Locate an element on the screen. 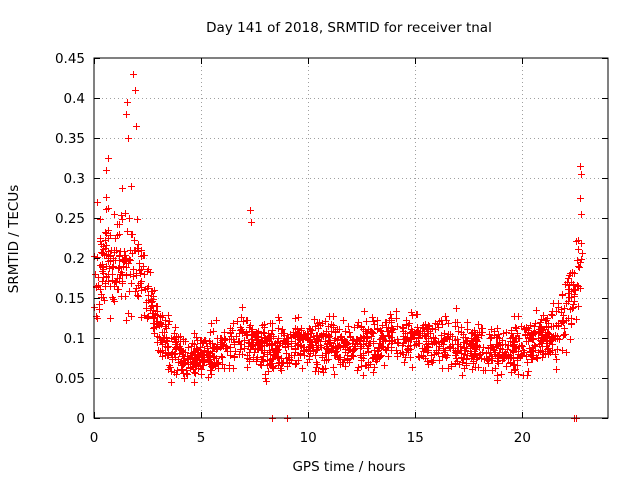  y-axis-label: SRMTID / TECUs is located at coordinates (14, 239).